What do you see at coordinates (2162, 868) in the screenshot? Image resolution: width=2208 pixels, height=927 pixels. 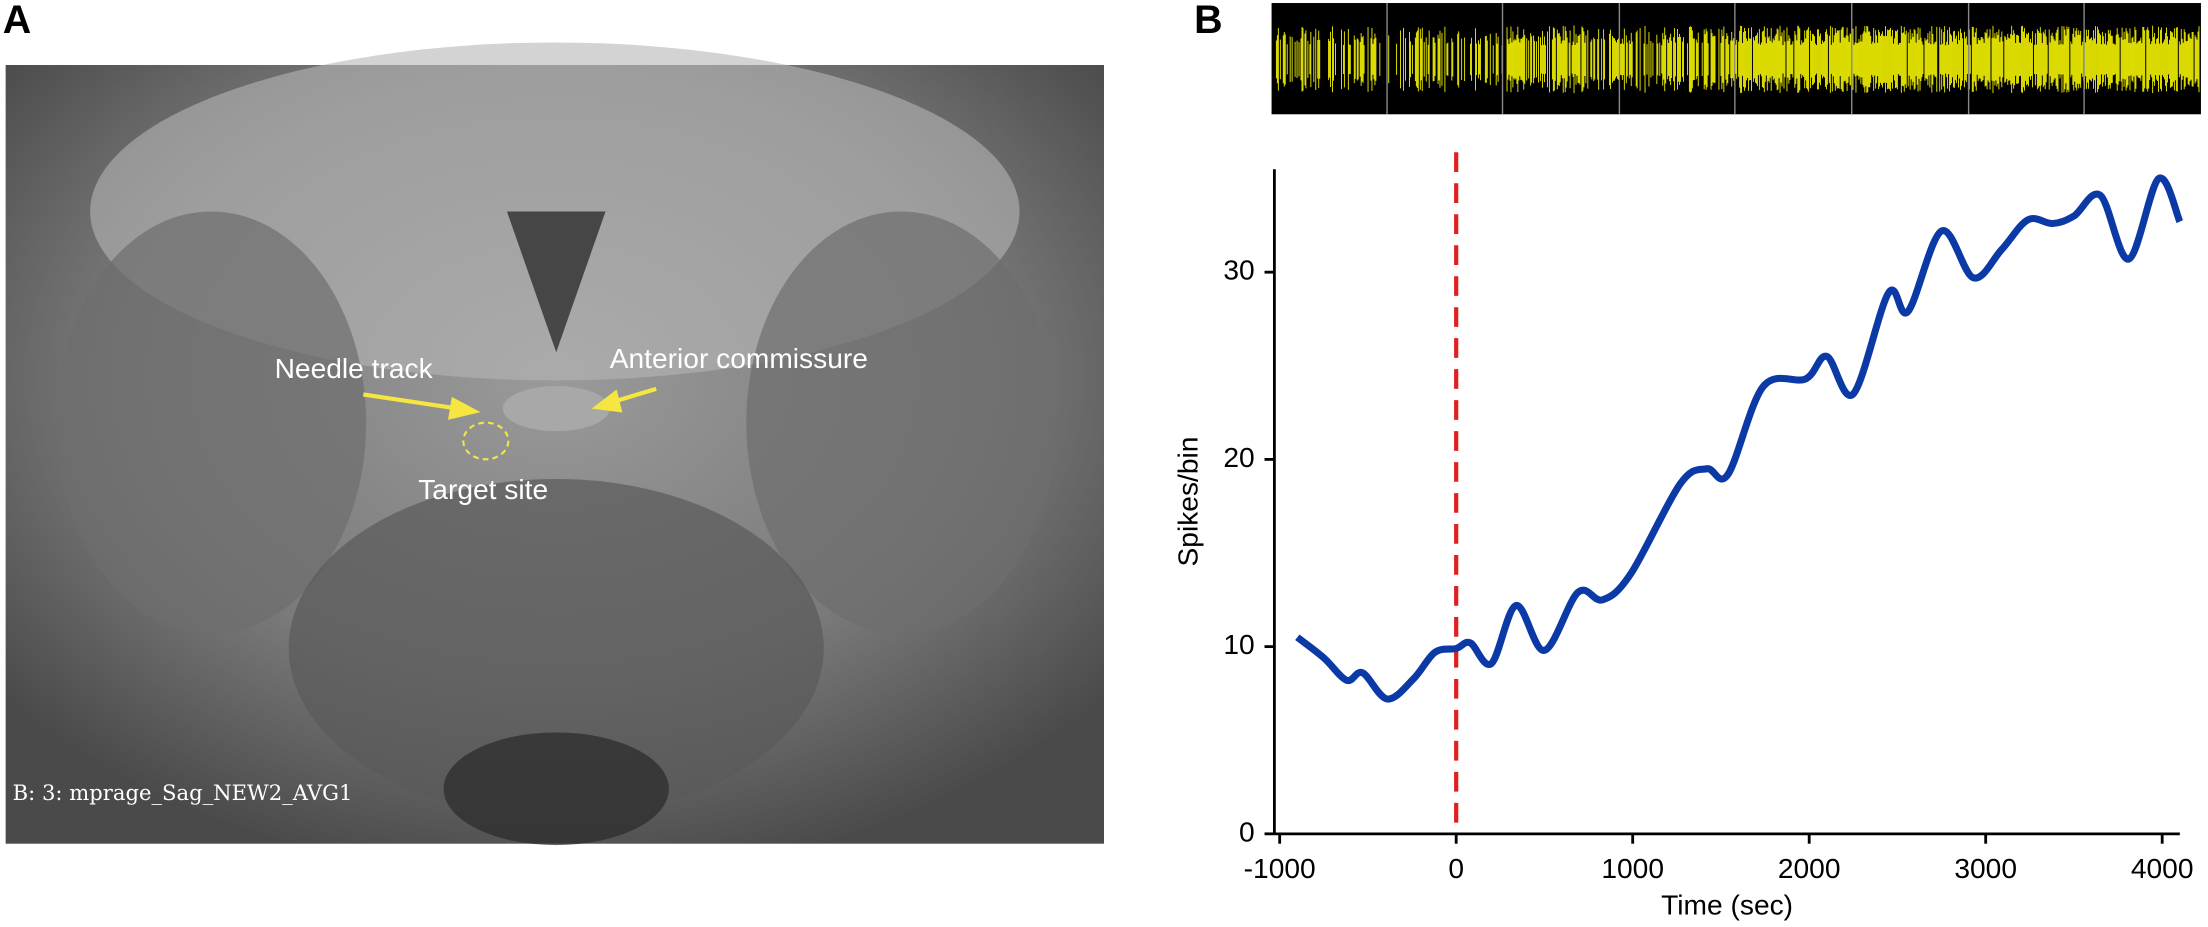 I see `x-tick-label: 4000` at bounding box center [2162, 868].